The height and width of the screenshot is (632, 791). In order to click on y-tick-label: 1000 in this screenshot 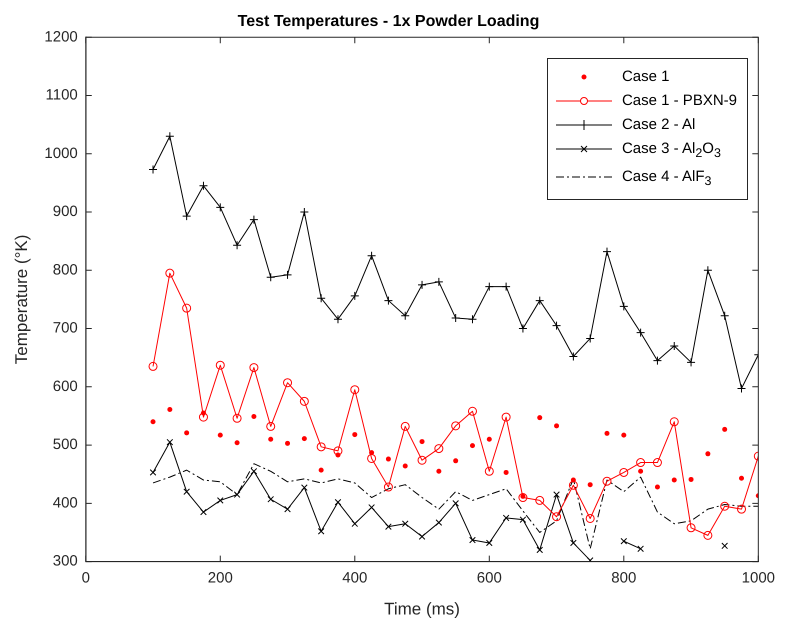, I will do `click(61, 153)`.